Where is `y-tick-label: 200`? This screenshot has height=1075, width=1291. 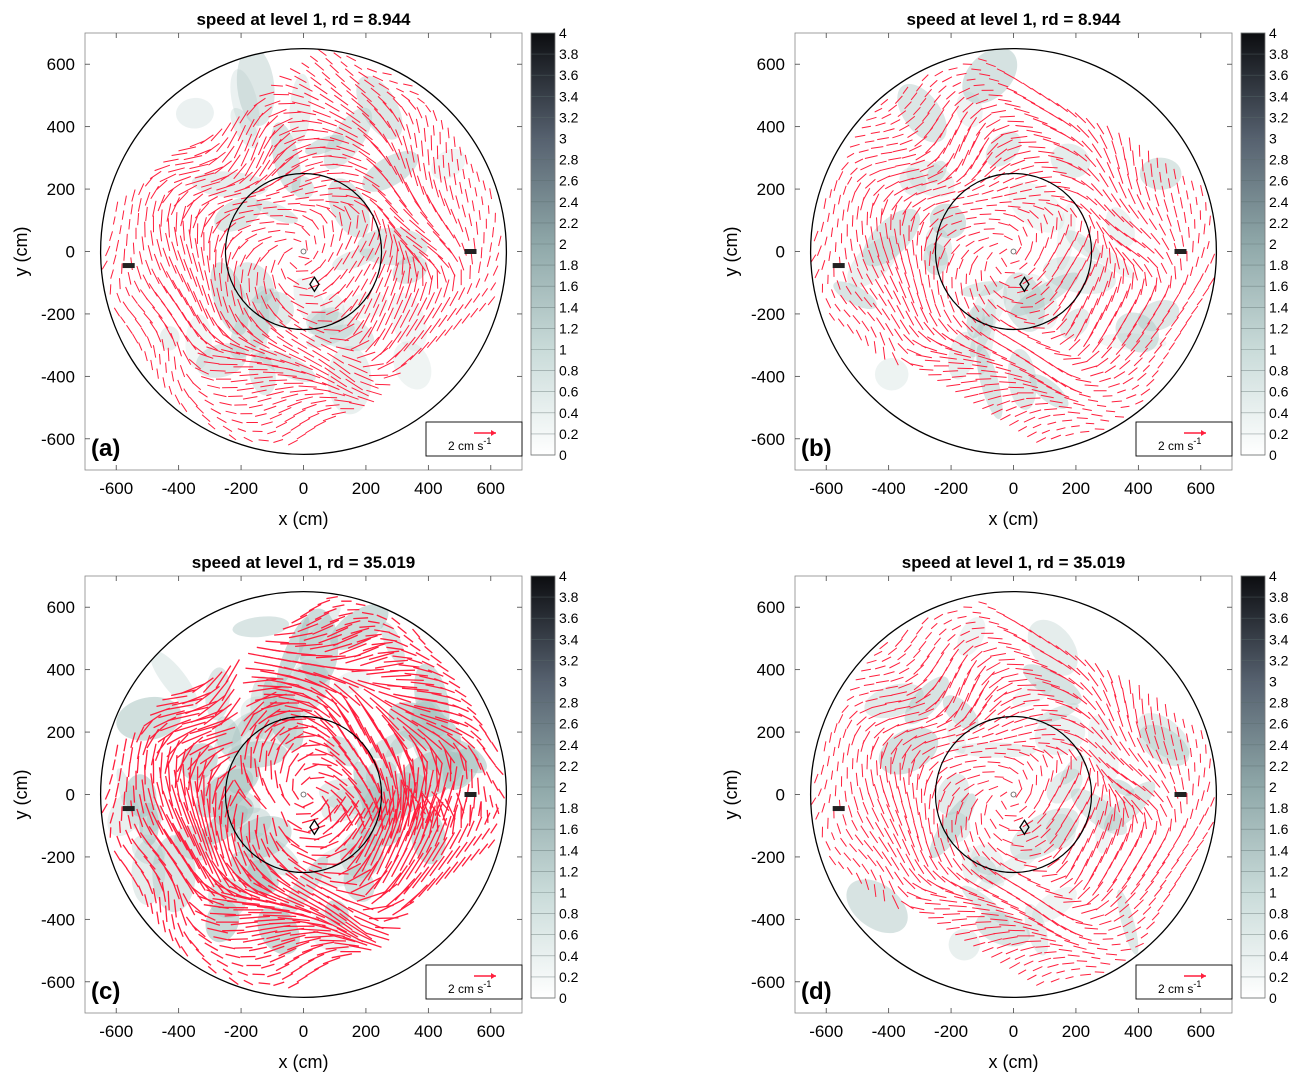
y-tick-label: 200 is located at coordinates (61, 189).